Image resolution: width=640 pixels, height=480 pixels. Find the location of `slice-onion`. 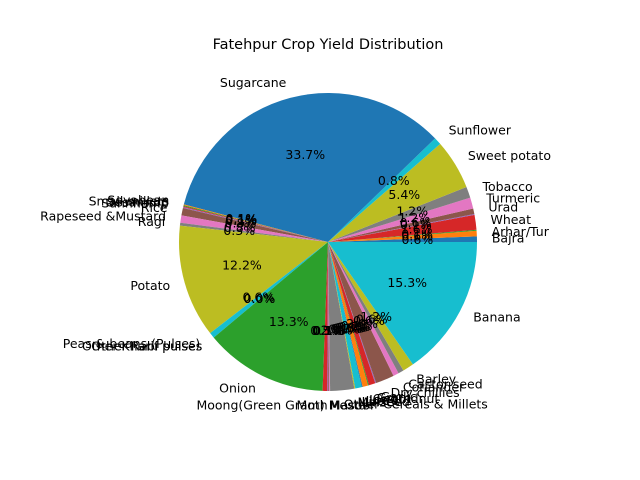

slice-onion is located at coordinates (270, 316).